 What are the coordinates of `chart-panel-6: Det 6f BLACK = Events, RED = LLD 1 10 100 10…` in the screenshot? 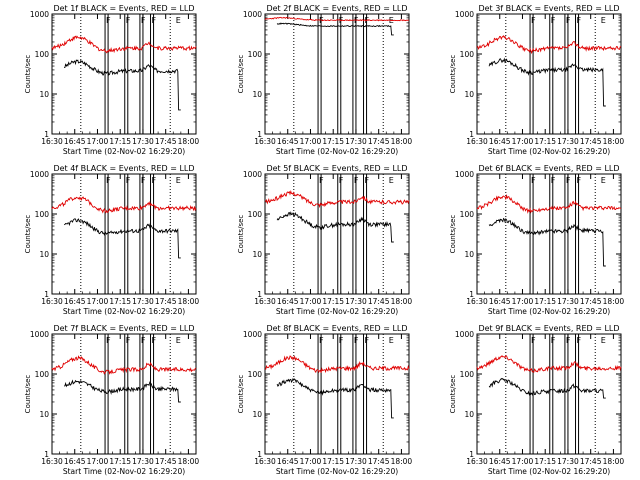 It's located at (536, 240).